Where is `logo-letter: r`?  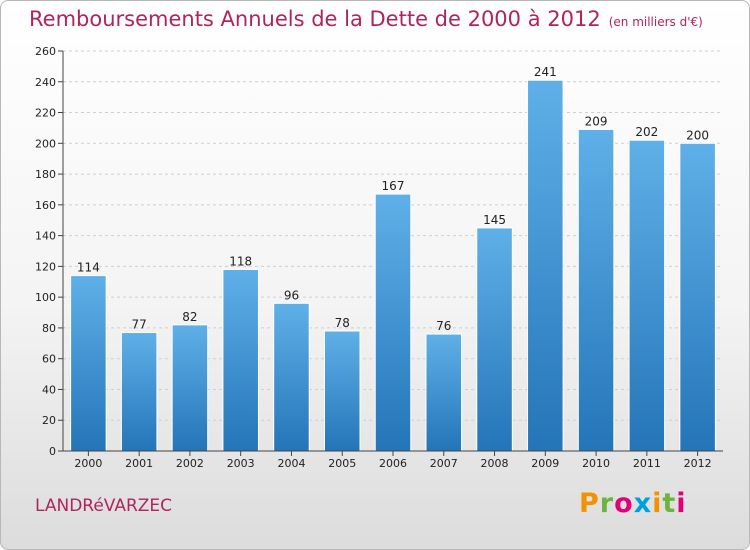 logo-letter: r is located at coordinates (607, 503).